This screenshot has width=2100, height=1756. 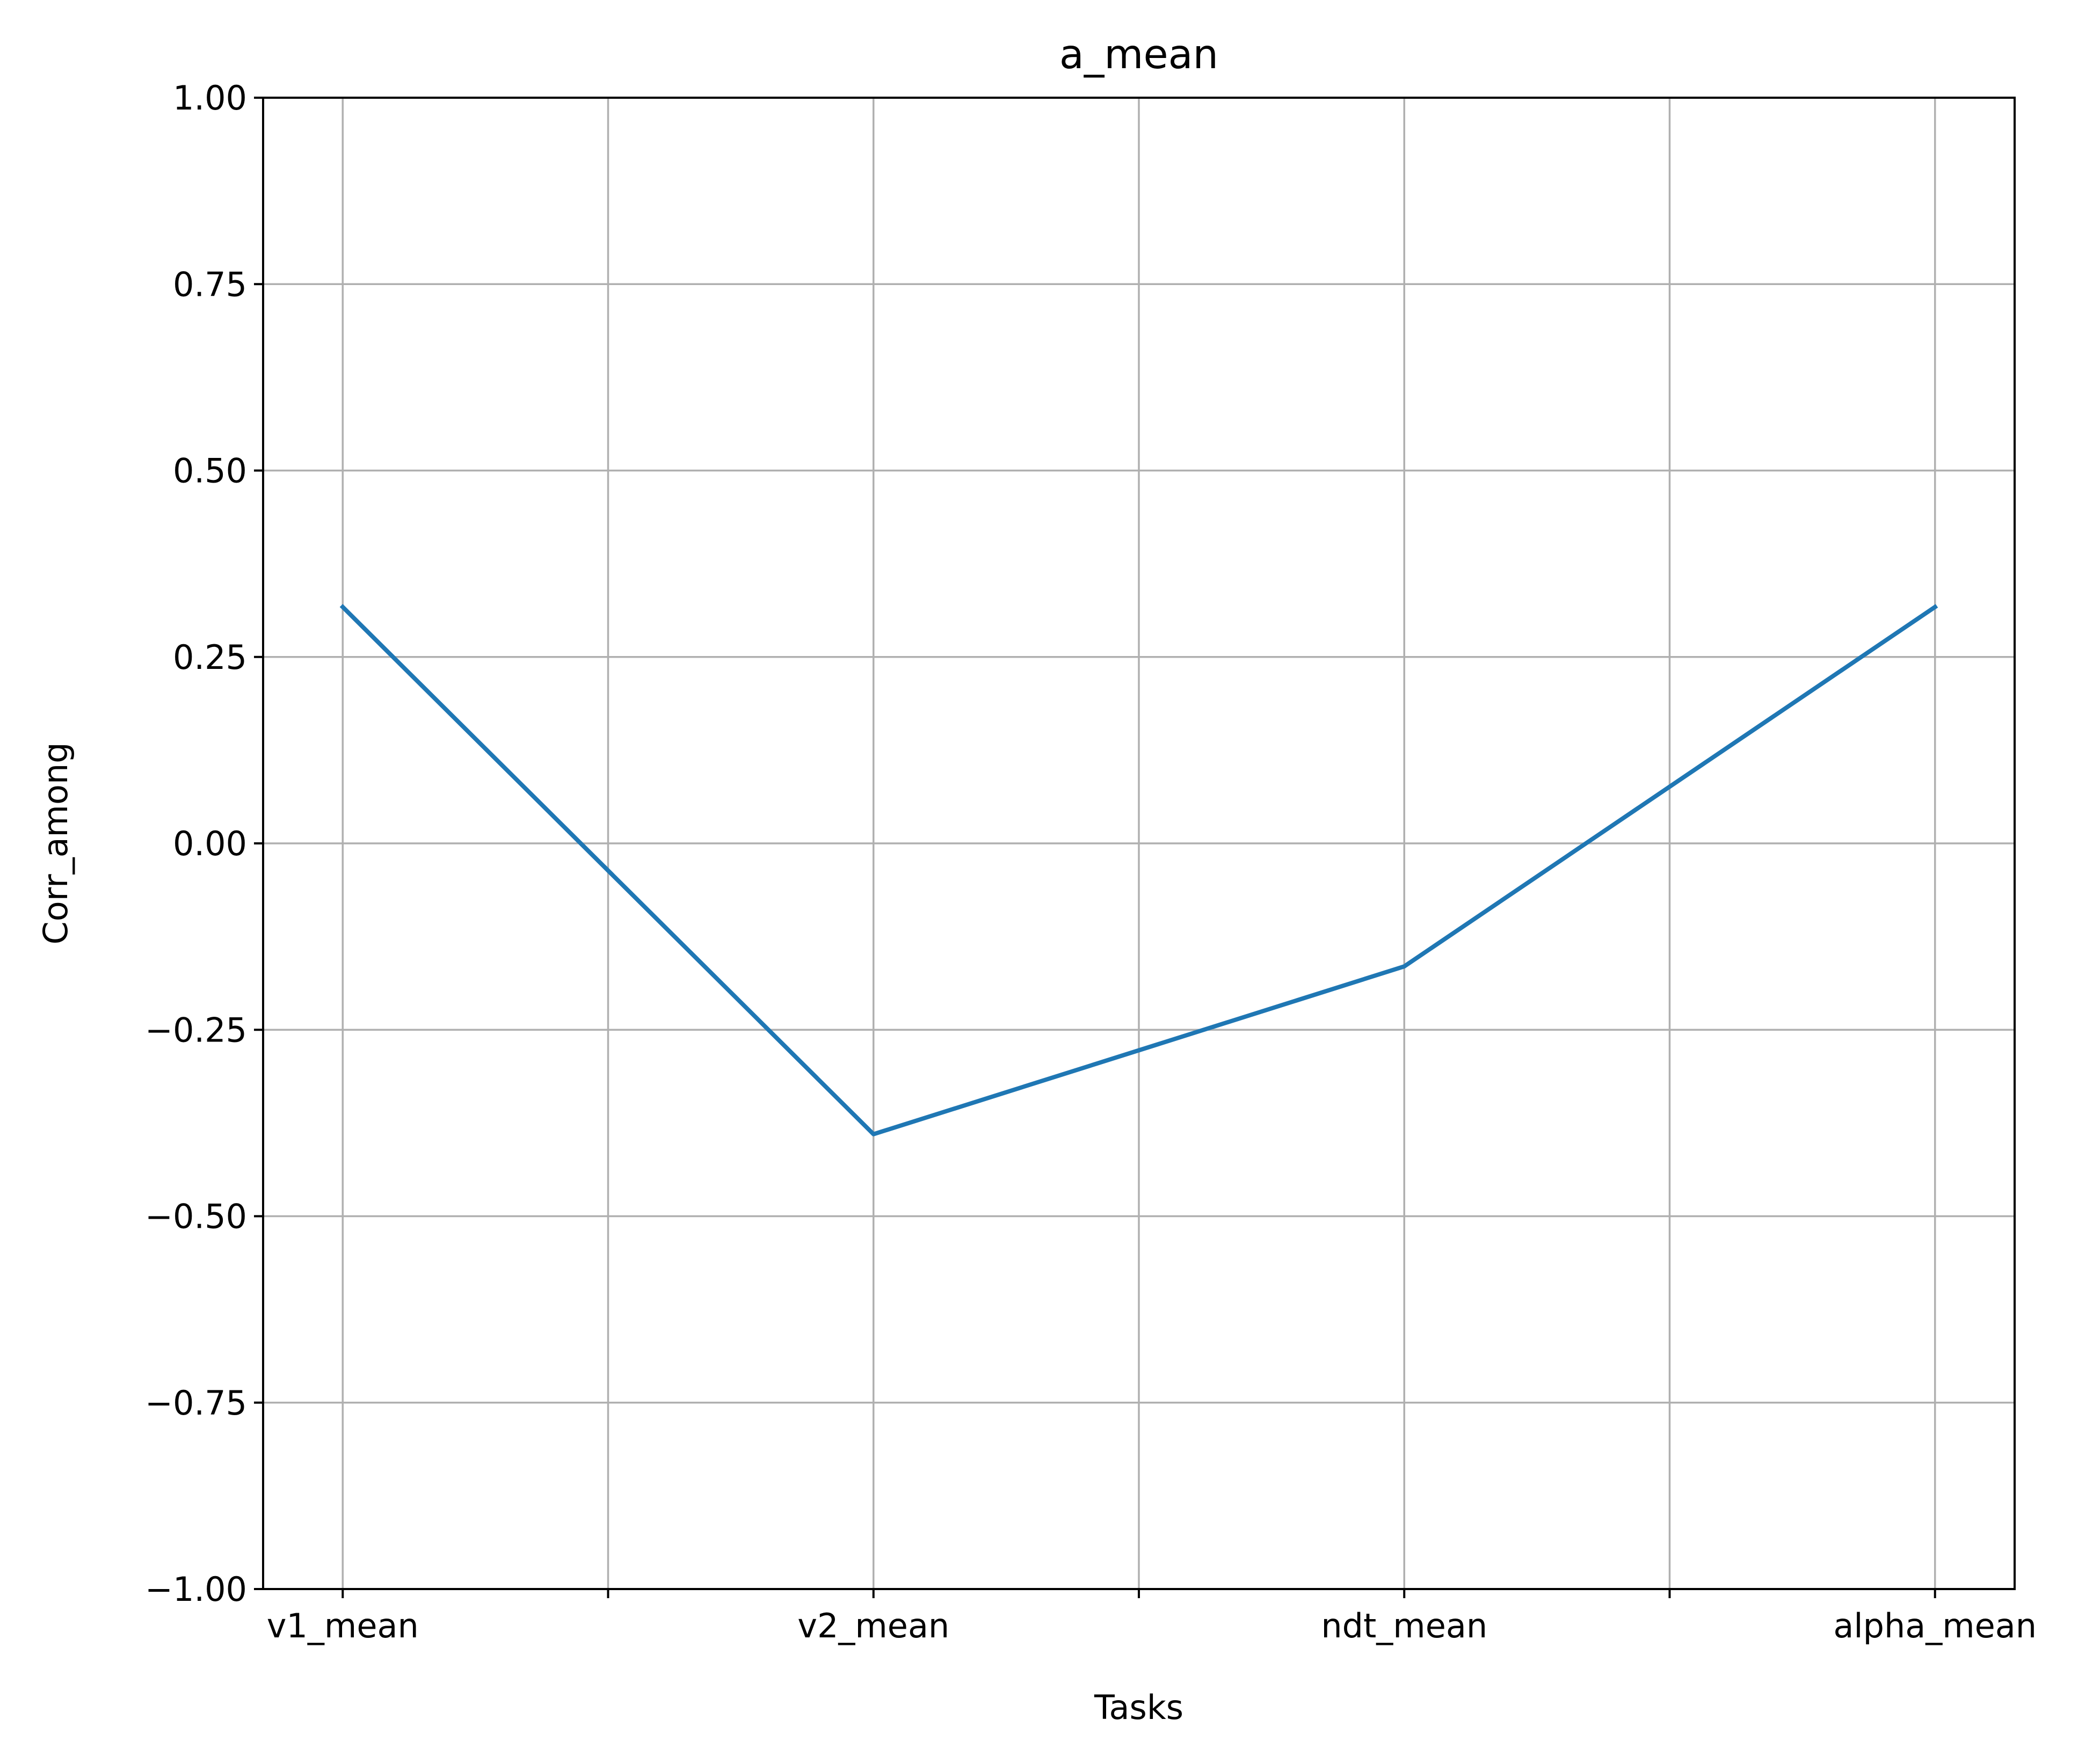 I want to click on x-axis: v1_mean v2_mean ndt_mean alpha_mean, so click(x=1152, y=1617).